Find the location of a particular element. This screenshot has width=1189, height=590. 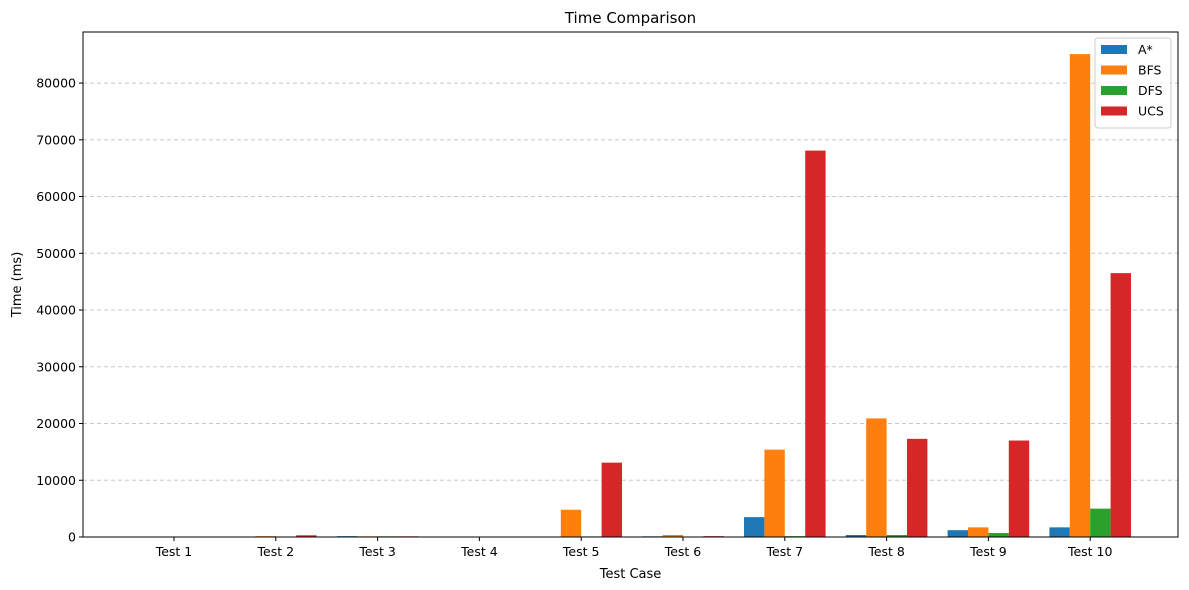

x-tick-label: Test 2 is located at coordinates (276, 551).